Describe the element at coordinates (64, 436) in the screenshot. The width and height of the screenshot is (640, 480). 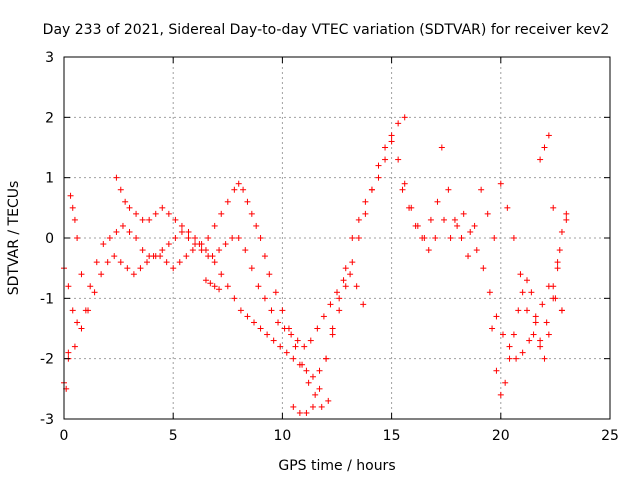
I see `x-tick-label: 0` at that location.